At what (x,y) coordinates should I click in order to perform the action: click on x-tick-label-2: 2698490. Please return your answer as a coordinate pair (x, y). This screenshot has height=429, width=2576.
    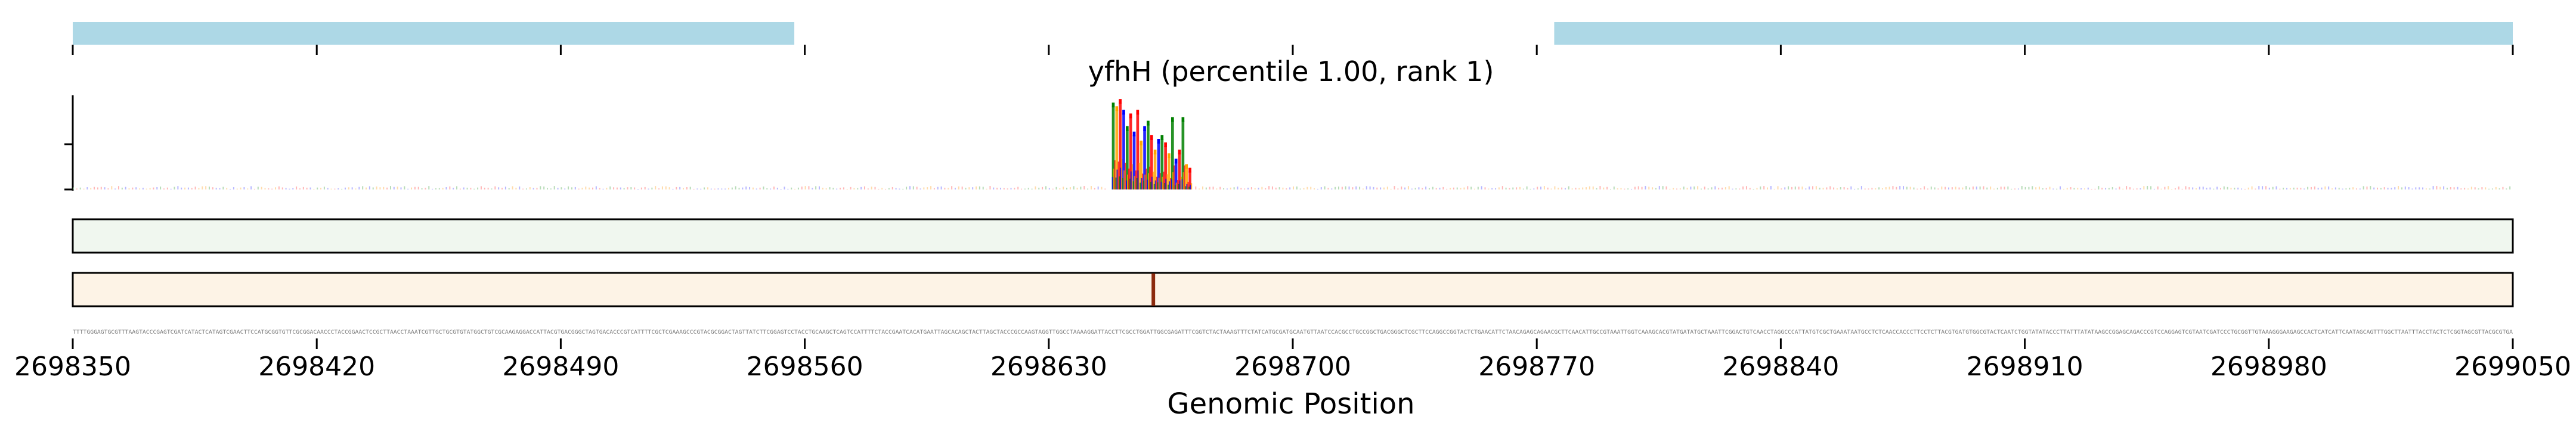
    Looking at the image, I should click on (560, 367).